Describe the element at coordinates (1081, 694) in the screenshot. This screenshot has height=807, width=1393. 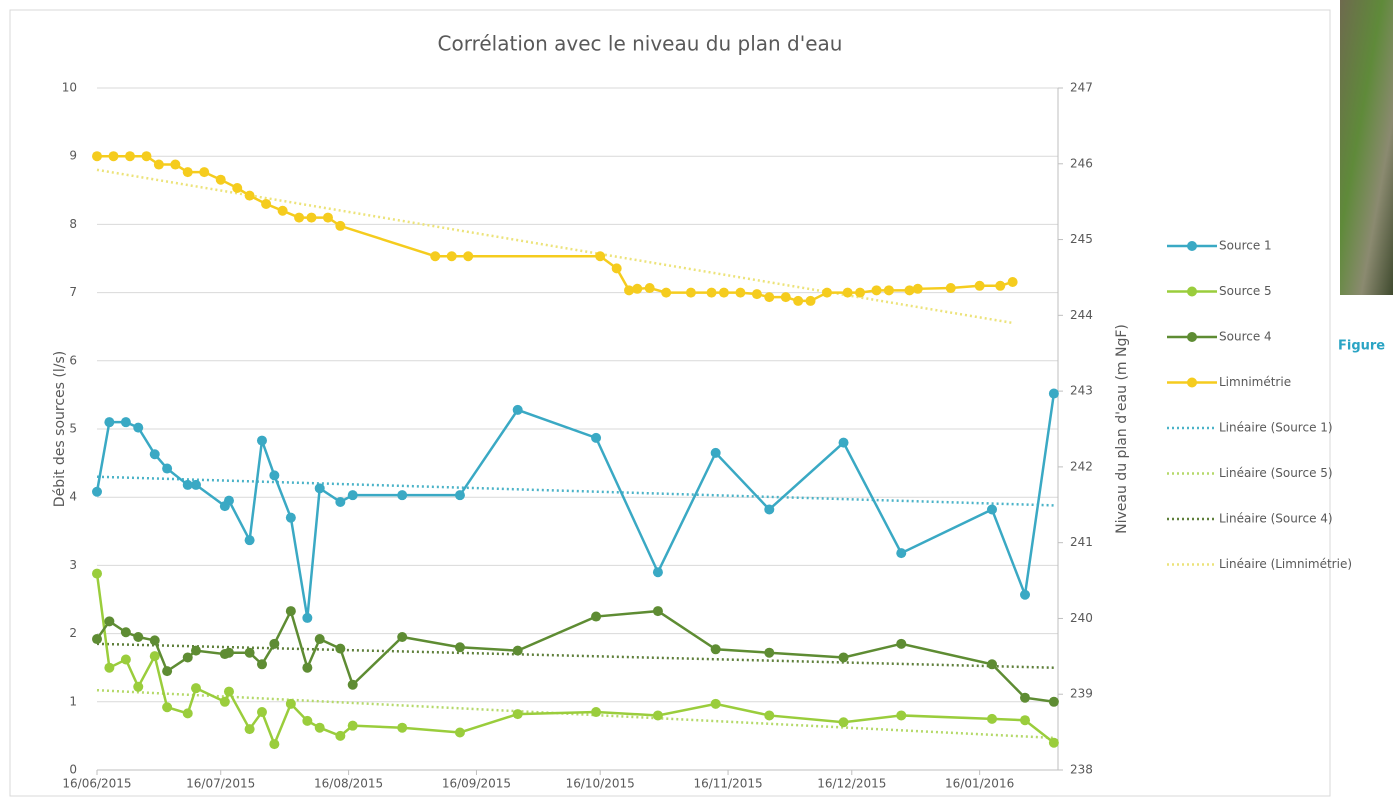
I see `y2-tick-label: 239` at that location.